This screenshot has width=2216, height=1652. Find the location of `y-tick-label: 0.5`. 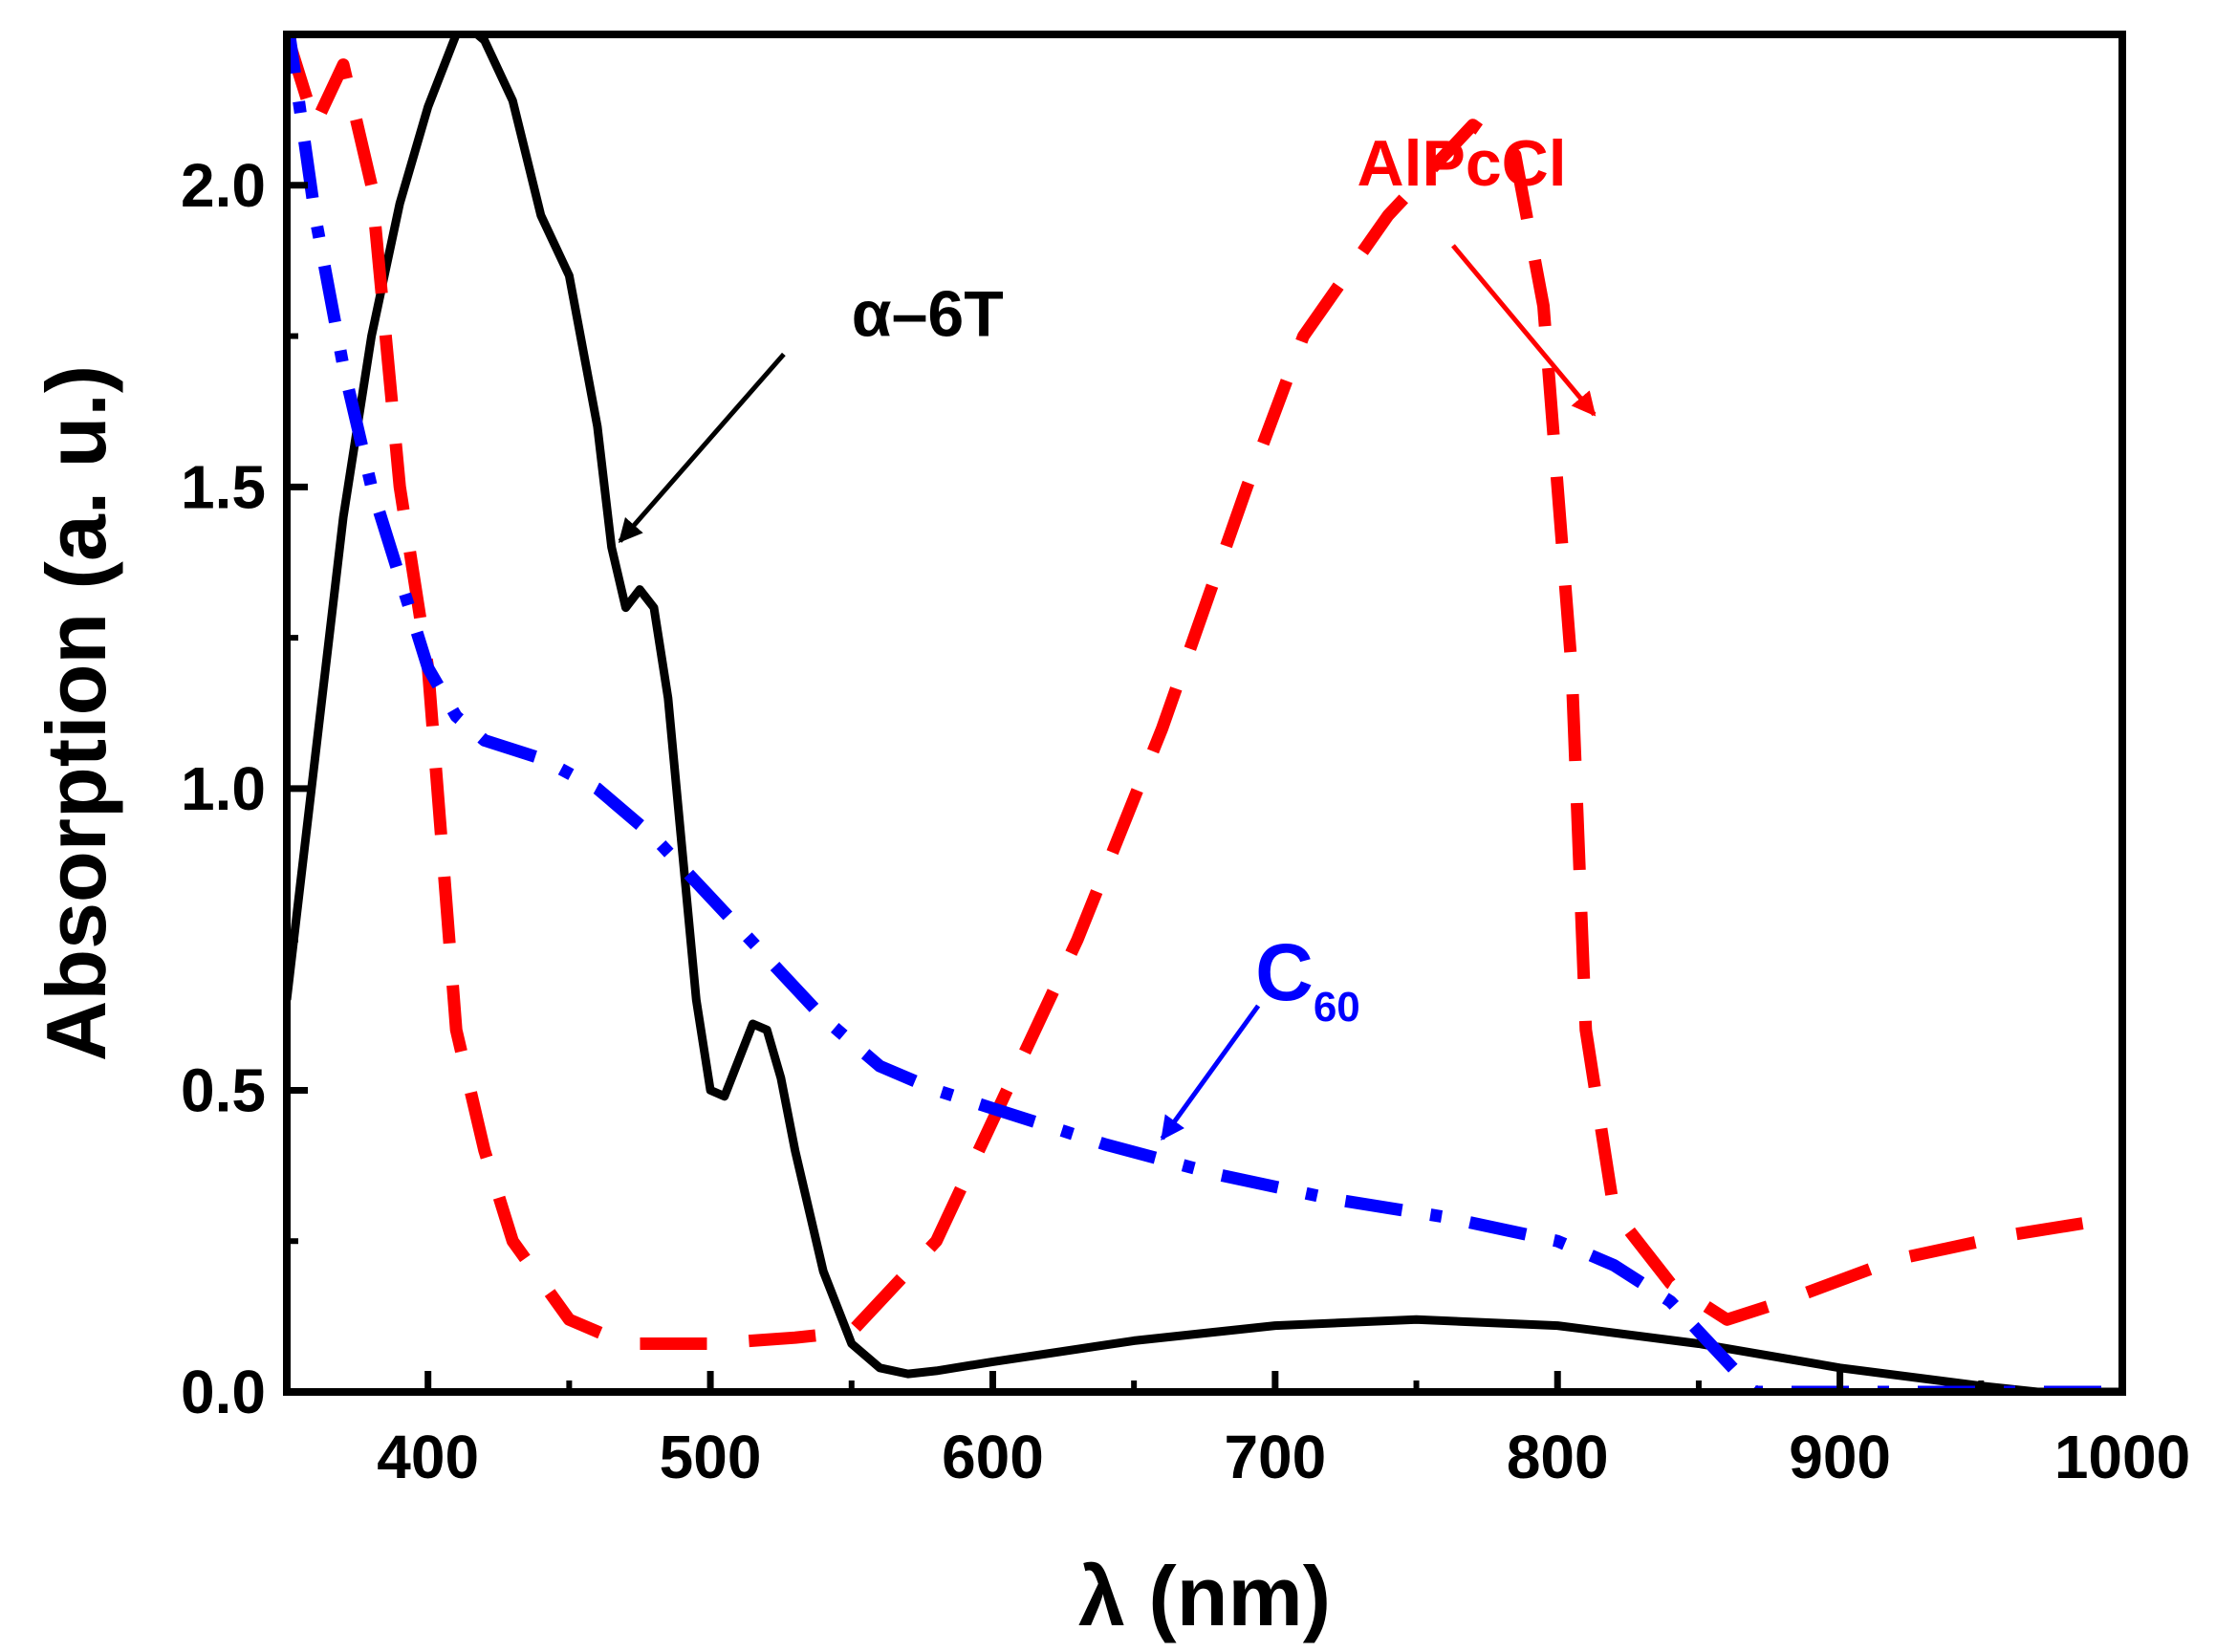

y-tick-label: 0.5 is located at coordinates (223, 1089).